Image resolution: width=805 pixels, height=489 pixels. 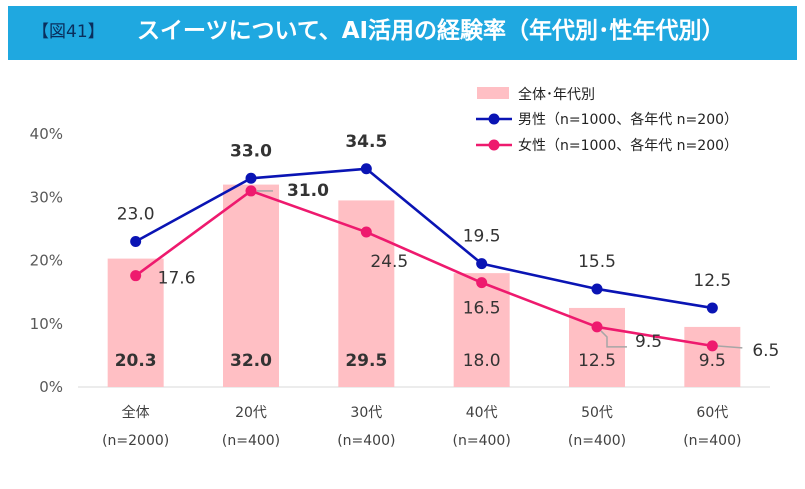 I want to click on y-tick-label: 20%, so click(x=46, y=261).